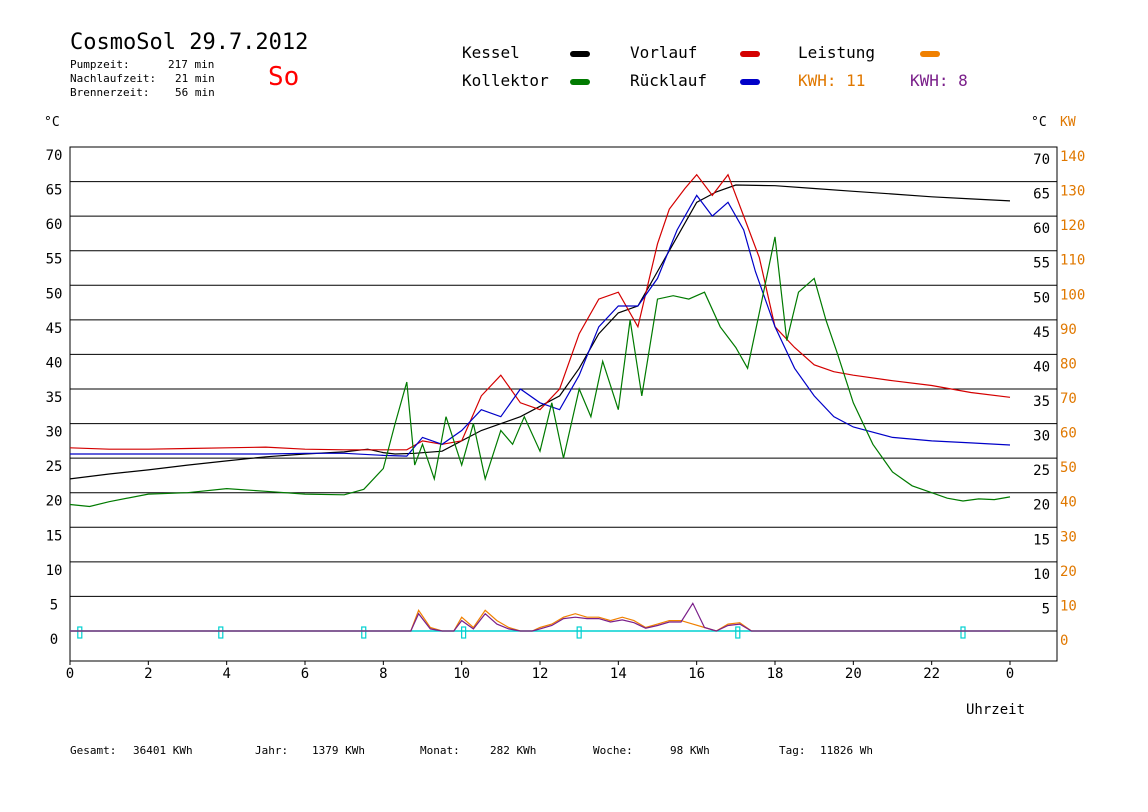 The height and width of the screenshot is (812, 1148). Describe the element at coordinates (305, 674) in the screenshot. I see `x-tick-label: 6` at that location.